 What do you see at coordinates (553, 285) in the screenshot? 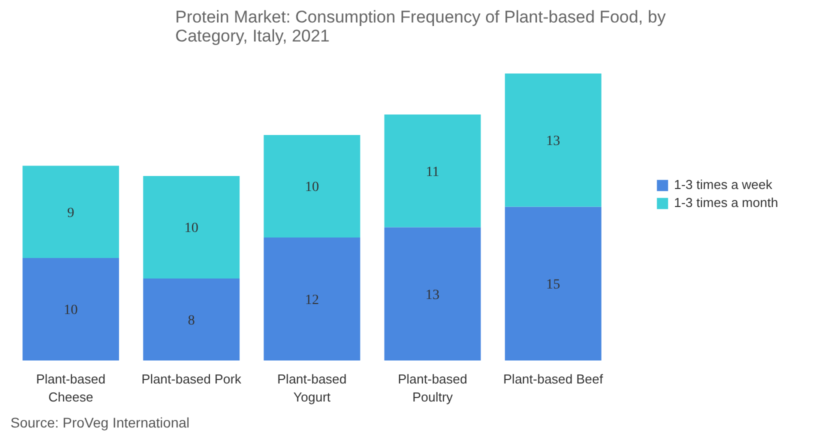
I see `data-label: 15` at bounding box center [553, 285].